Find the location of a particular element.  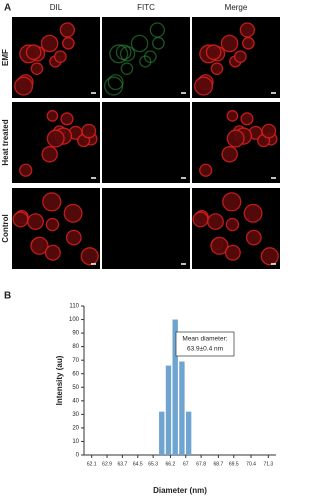

x-tick-label: 67.8 is located at coordinates (201, 464).